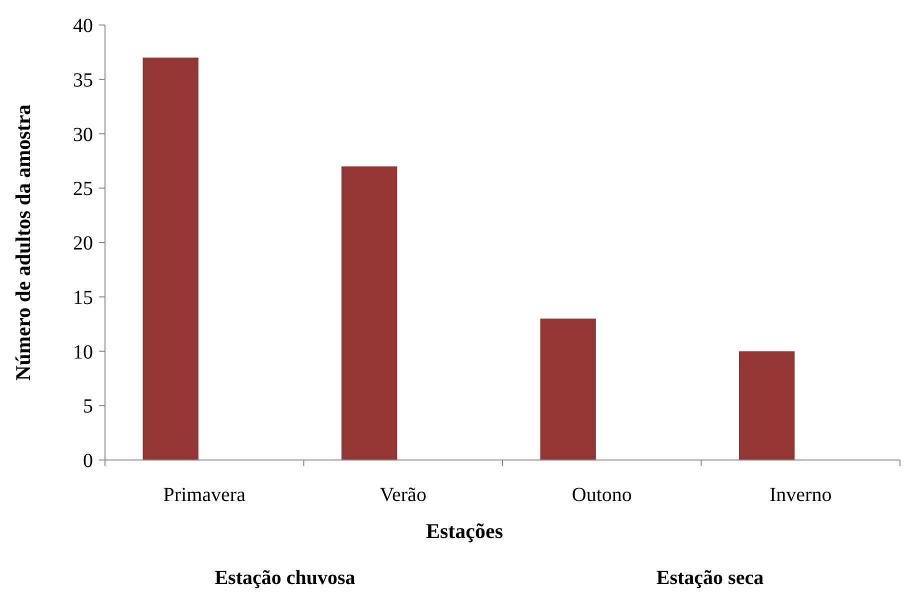 This screenshot has width=910, height=592. What do you see at coordinates (602, 495) in the screenshot?
I see `x-tick-label: Outono` at bounding box center [602, 495].